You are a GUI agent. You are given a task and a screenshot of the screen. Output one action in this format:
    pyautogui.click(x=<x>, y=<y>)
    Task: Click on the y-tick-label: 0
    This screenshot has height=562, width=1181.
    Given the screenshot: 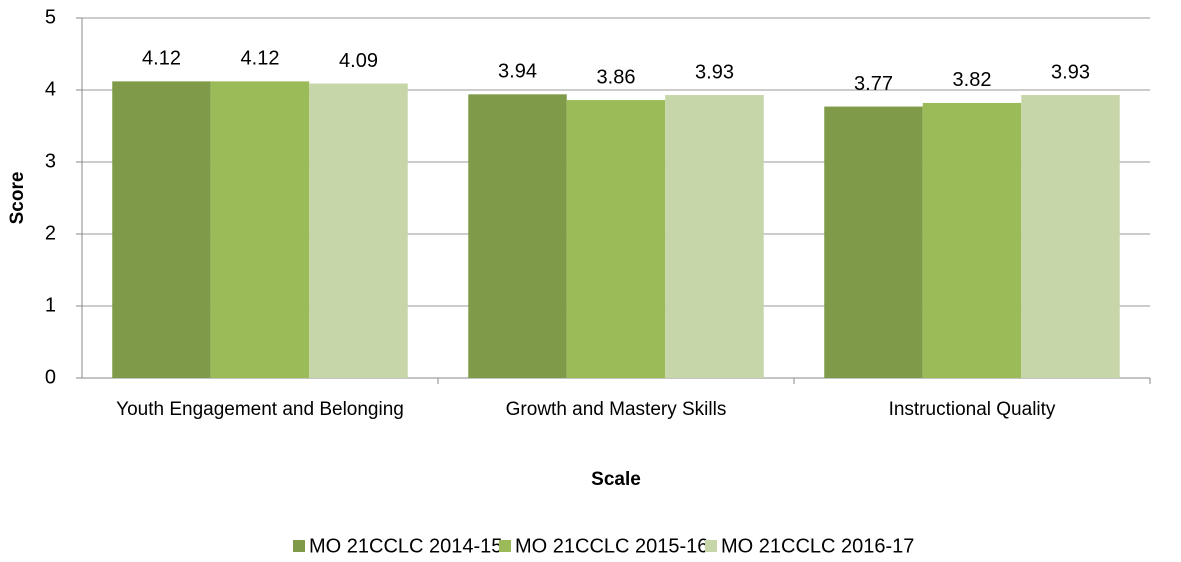 What is the action you would take?
    pyautogui.click(x=50, y=377)
    